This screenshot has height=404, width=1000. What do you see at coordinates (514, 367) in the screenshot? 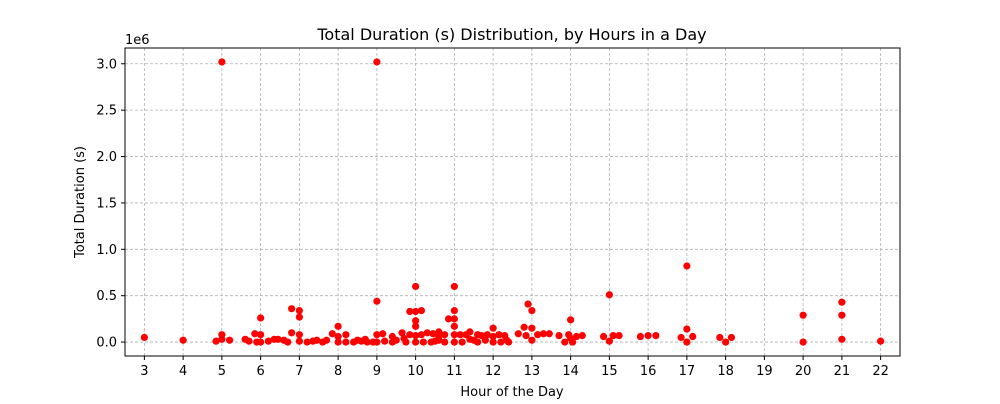
I see `x-axis-ticks: 3 4 5 6 7 8 9 10 11 12 13 14 15 16 17 18 19 20 21 22` at bounding box center [514, 367].